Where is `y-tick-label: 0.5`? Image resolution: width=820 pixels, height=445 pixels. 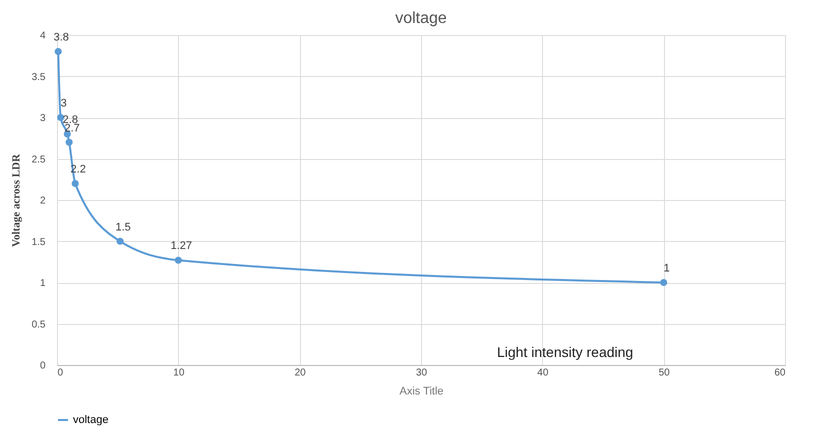 y-tick-label: 0.5 is located at coordinates (39, 324).